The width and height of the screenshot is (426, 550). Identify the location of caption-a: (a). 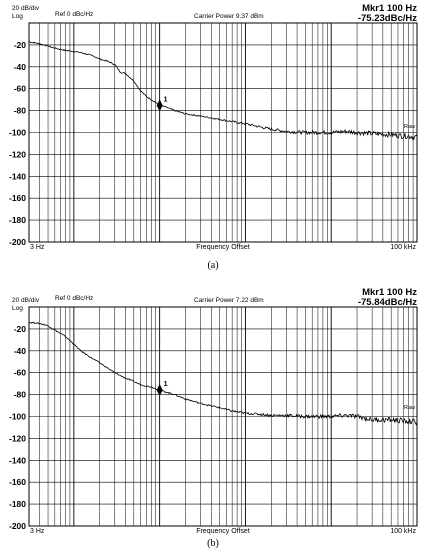
(212, 265).